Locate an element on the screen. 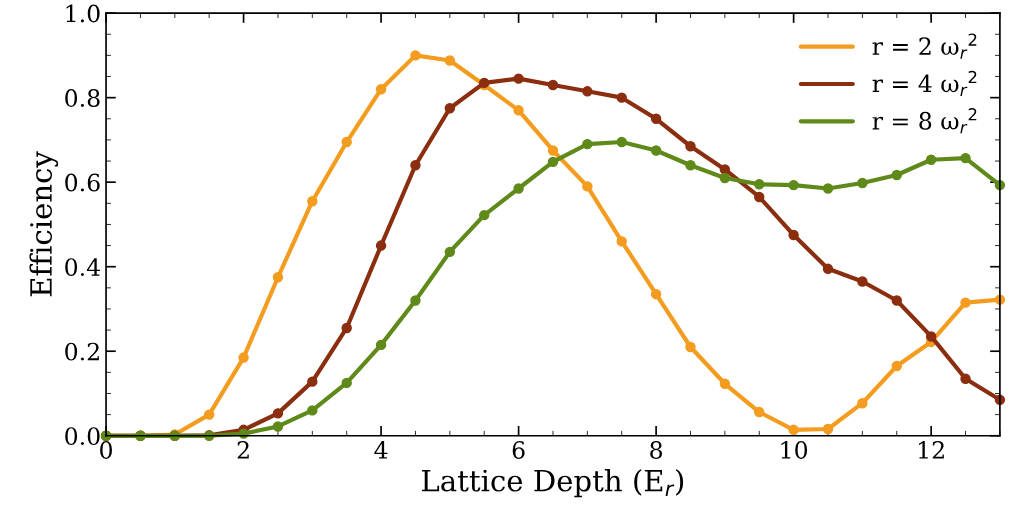 Image resolution: width=1010 pixels, height=525 pixels. y-tick-label: 0.4 is located at coordinates (82, 267).